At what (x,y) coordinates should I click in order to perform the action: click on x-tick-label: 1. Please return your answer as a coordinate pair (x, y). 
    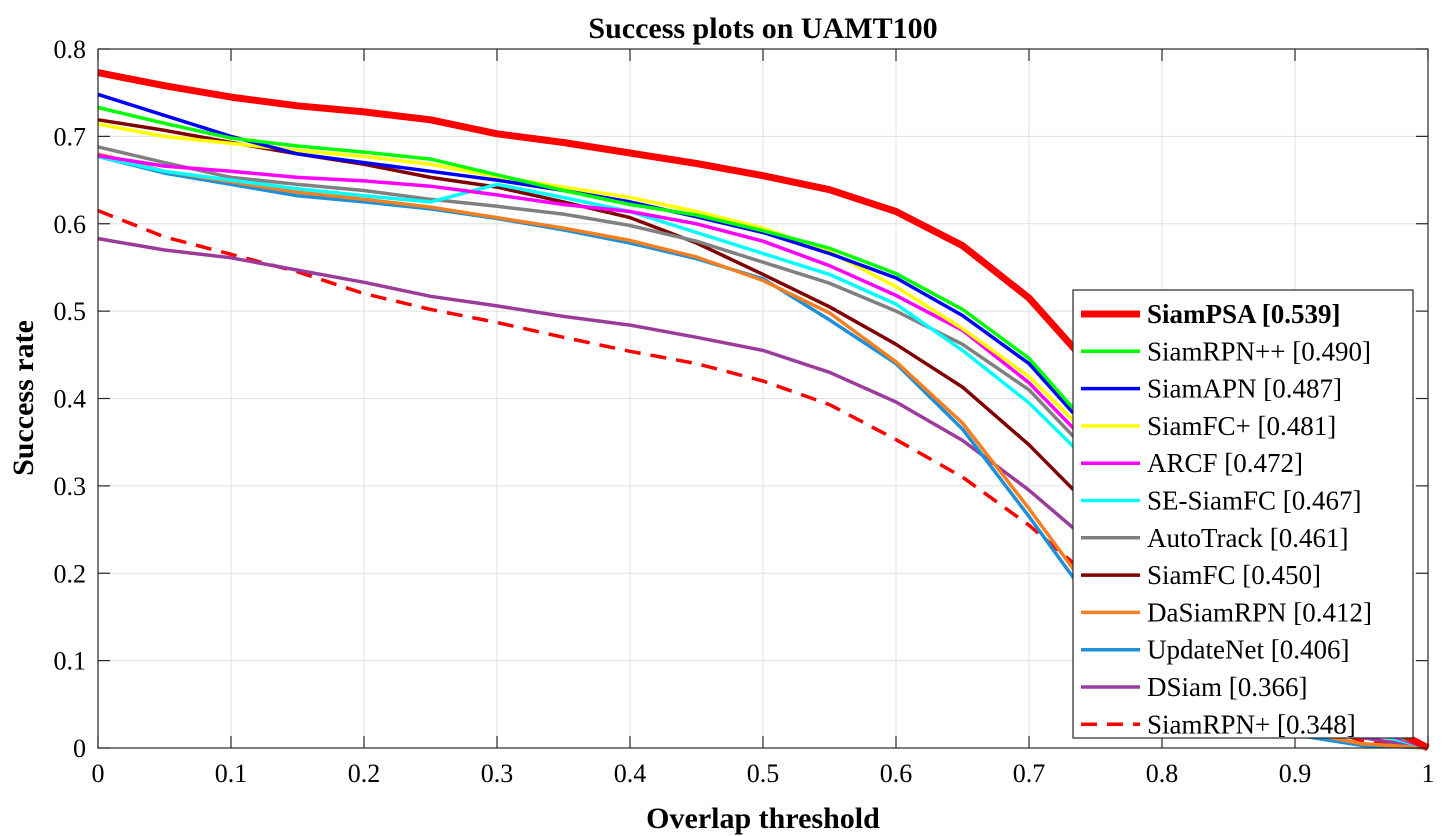
    Looking at the image, I should click on (1428, 773).